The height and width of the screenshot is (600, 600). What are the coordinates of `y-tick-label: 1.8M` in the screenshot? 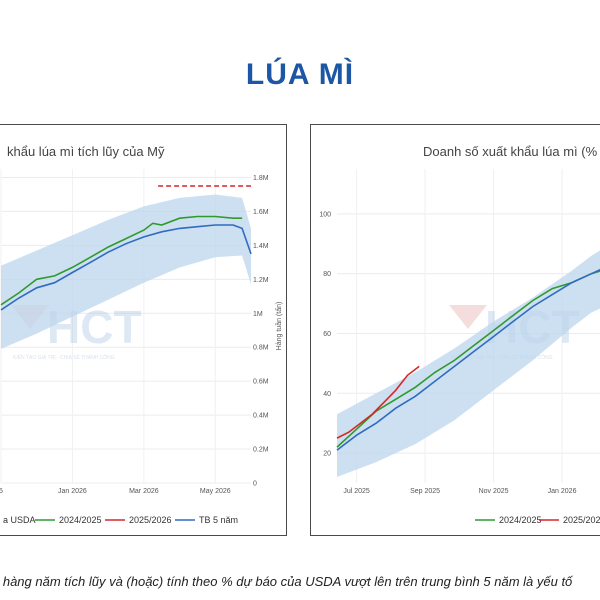 It's located at (261, 178).